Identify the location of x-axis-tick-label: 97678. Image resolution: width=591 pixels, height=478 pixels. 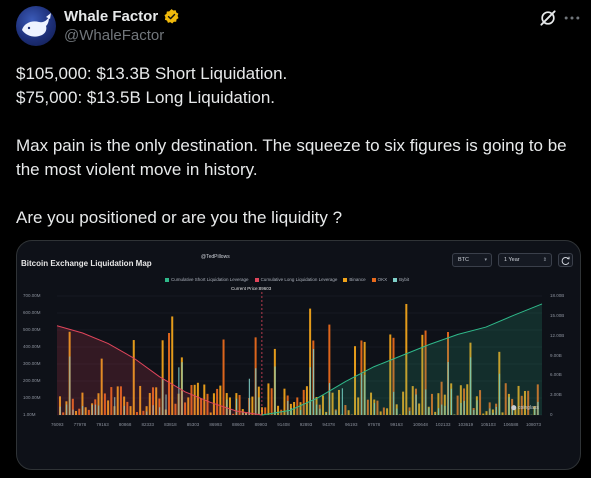
(374, 424).